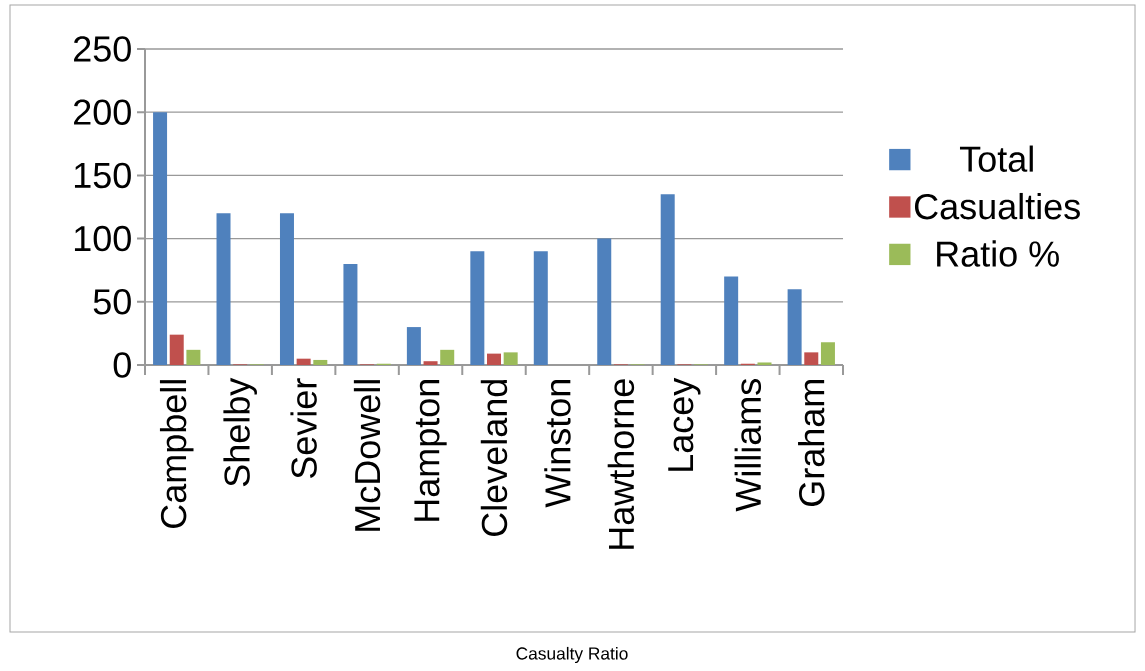  What do you see at coordinates (430, 450) in the screenshot?
I see `x-tick-label: Hampton` at bounding box center [430, 450].